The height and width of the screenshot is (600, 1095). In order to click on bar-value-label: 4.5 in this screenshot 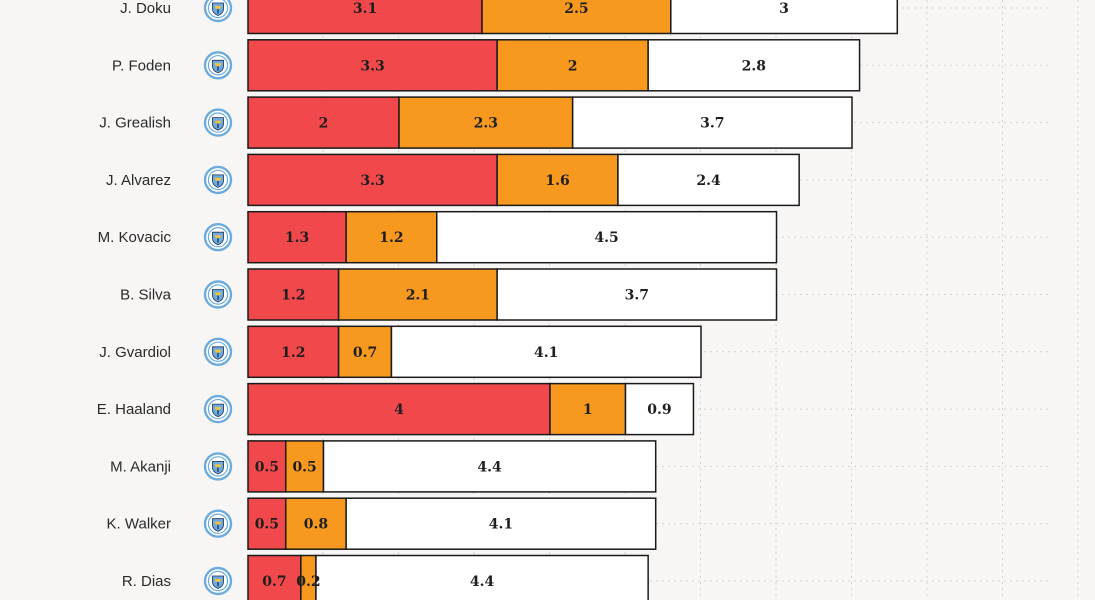, I will do `click(606, 238)`.